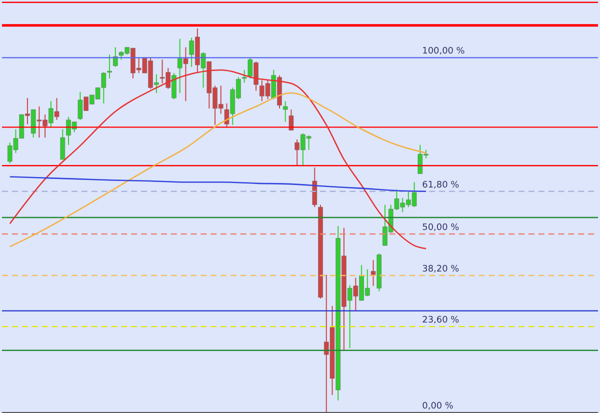 The image size is (600, 413). I want to click on annotation: 0,00 %, so click(438, 407).